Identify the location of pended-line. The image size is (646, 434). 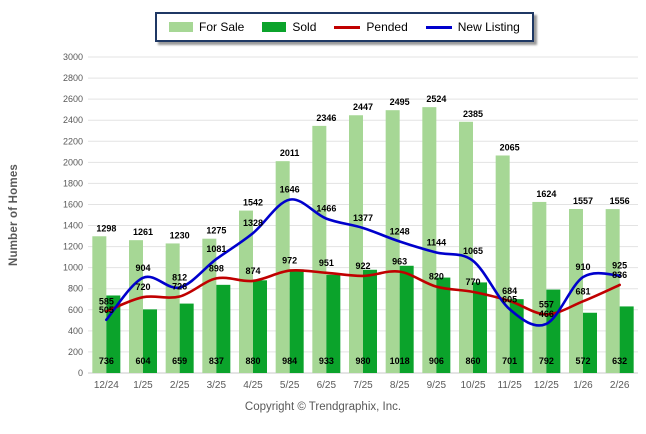
(363, 292).